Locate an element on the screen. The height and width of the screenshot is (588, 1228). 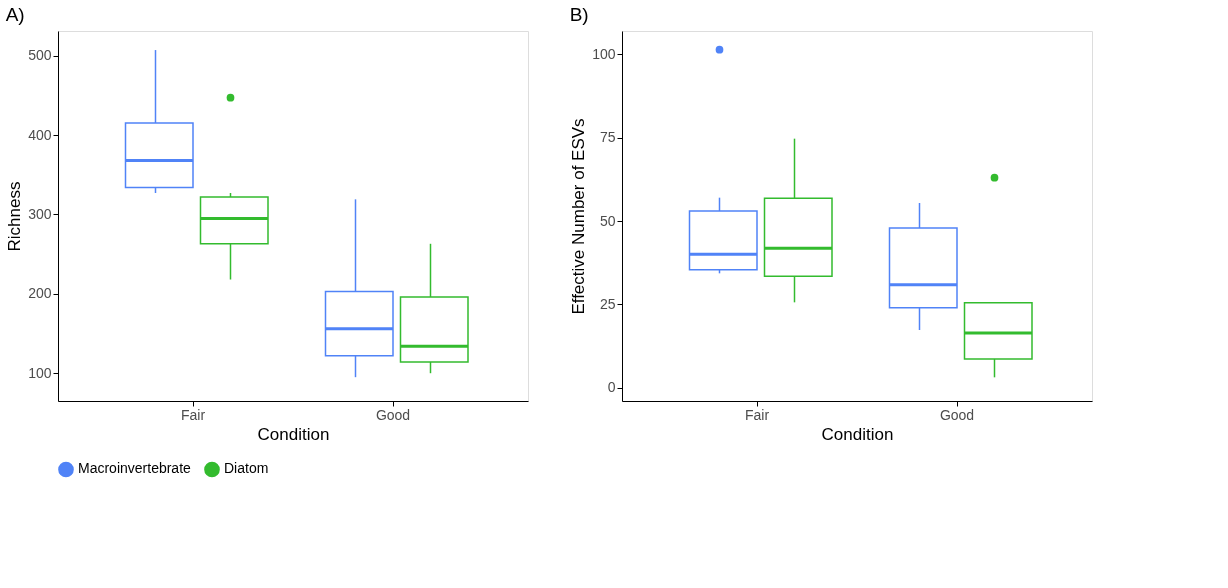
y-tick-label: 50 is located at coordinates (607, 220).